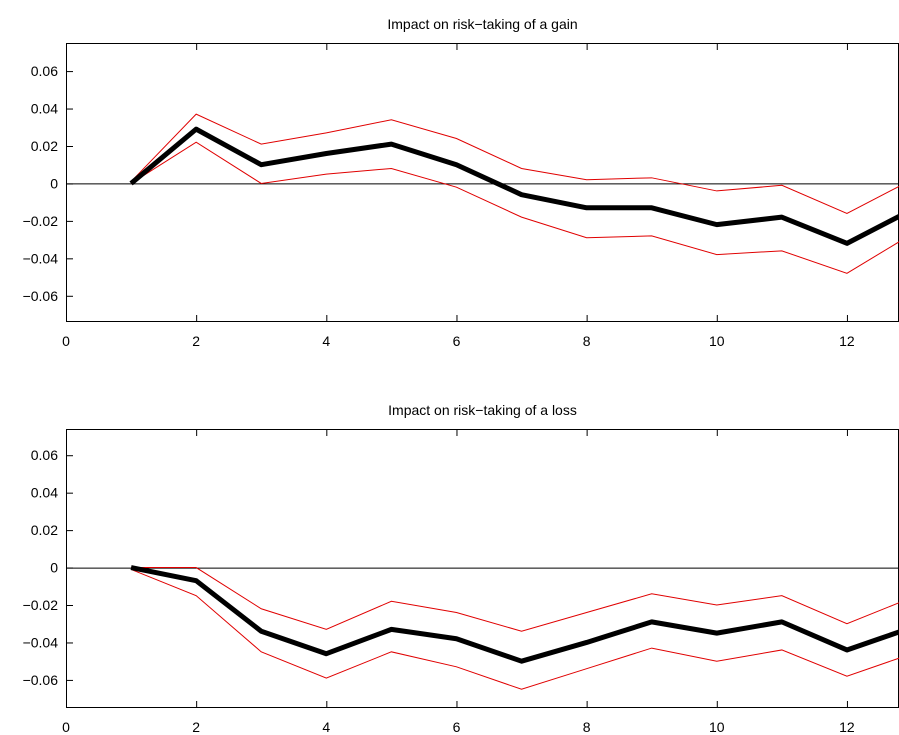 The width and height of the screenshot is (899, 735). I want to click on lower-band-line, so click(514, 629).